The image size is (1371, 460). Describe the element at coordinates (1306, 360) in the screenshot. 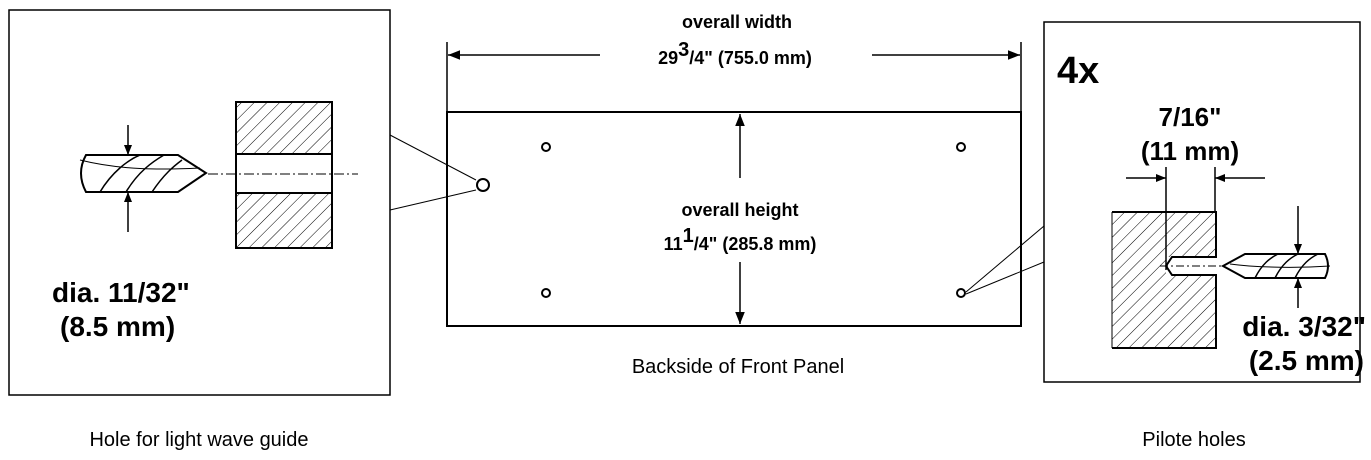

I see `pilot-diameter-mm: (2.5 mm)` at that location.